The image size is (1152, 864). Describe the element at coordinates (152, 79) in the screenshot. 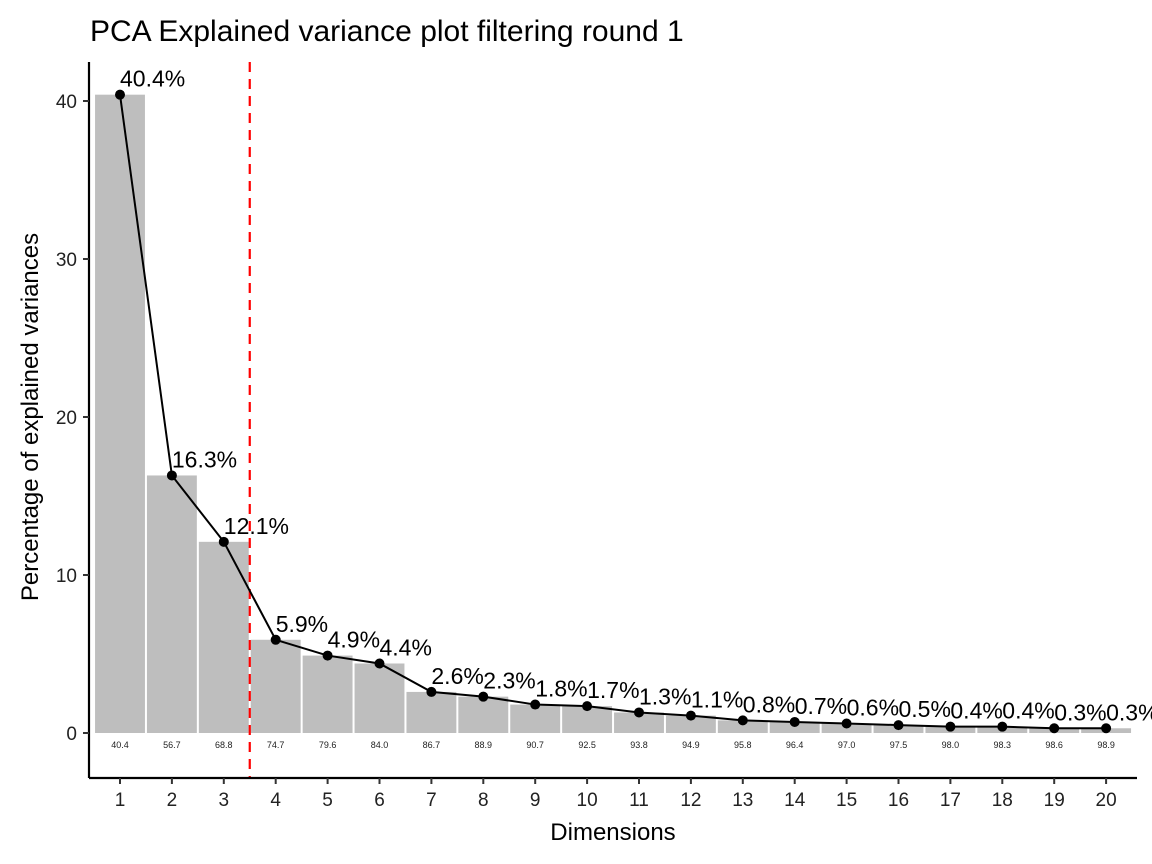

I see `data-label-1: 40.4%` at that location.